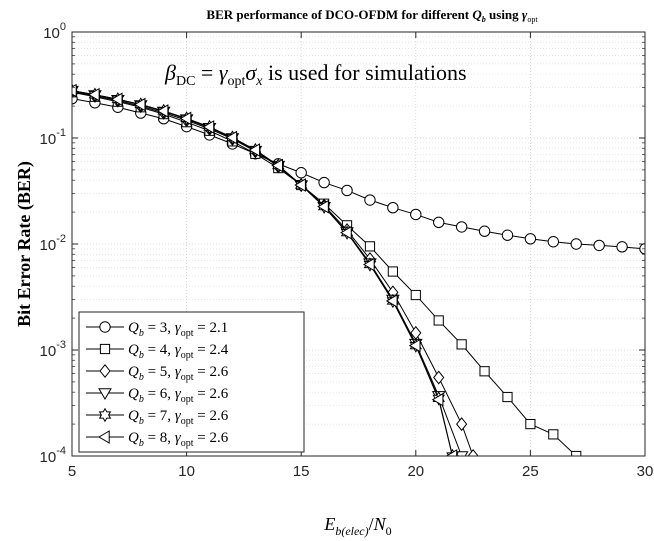 The height and width of the screenshot is (541, 654). I want to click on x-tick-label: 15, so click(301, 471).